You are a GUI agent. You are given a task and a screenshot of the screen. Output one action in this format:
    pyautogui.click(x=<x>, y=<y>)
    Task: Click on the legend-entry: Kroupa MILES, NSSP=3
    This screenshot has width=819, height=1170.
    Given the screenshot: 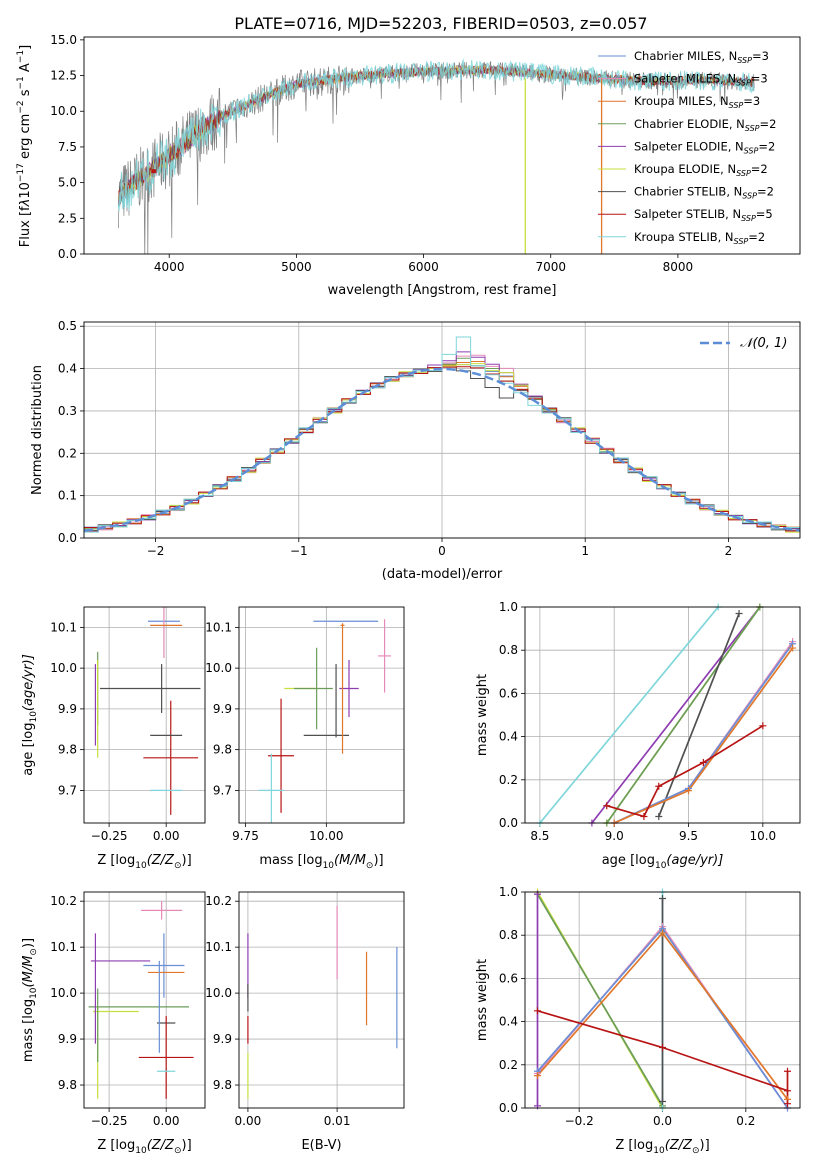 What is the action you would take?
    pyautogui.click(x=697, y=102)
    